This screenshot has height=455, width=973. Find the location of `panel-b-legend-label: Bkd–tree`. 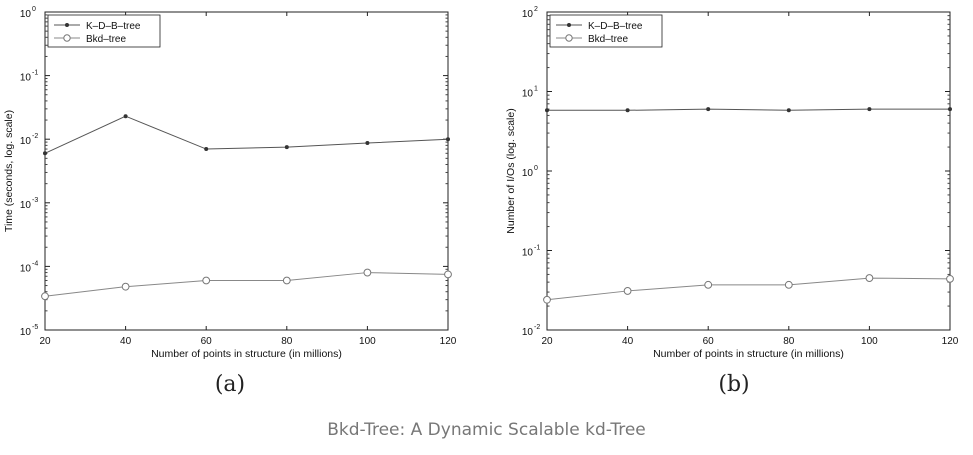

panel-b-legend-label: Bkd–tree is located at coordinates (608, 39).